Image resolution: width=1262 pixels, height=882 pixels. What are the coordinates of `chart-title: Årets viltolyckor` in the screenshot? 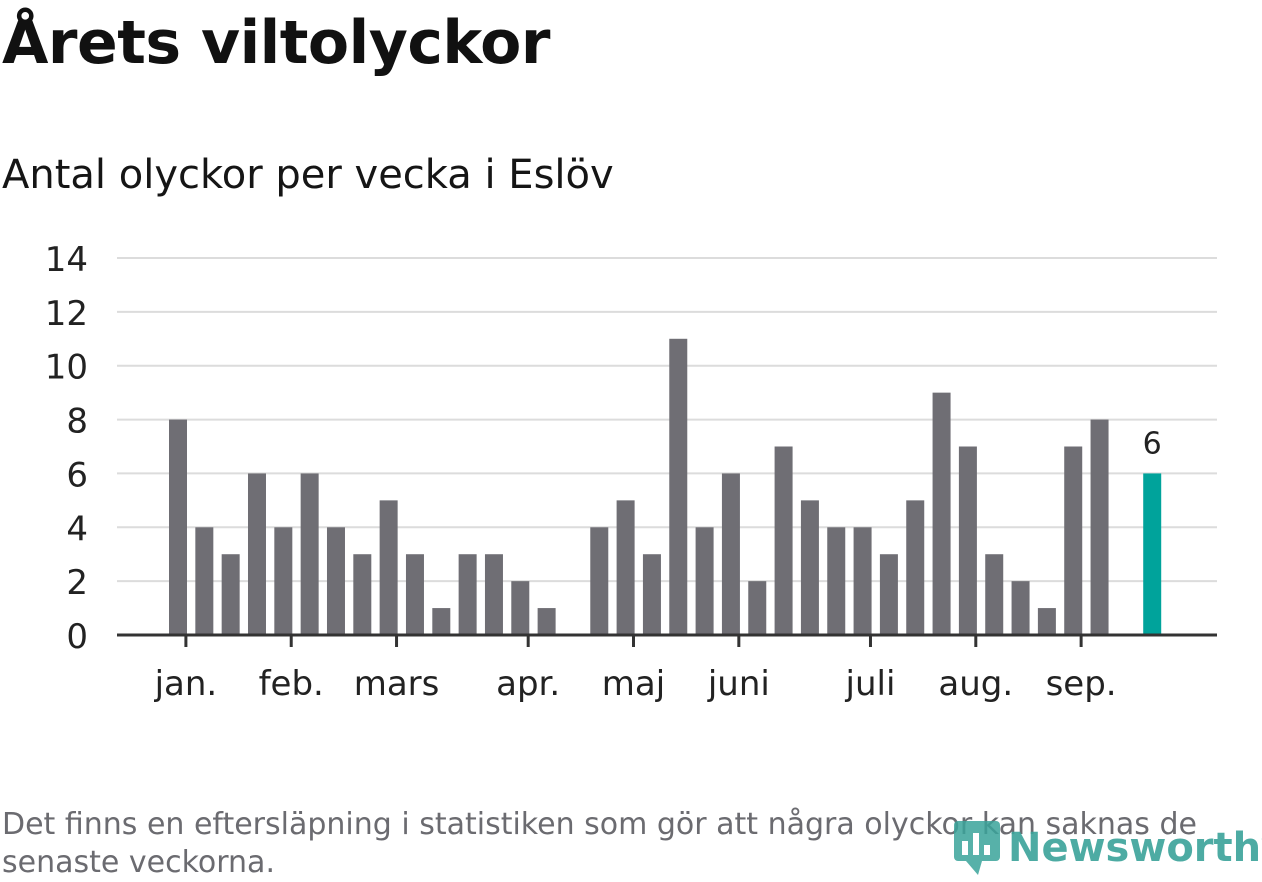 It's located at (276, 43).